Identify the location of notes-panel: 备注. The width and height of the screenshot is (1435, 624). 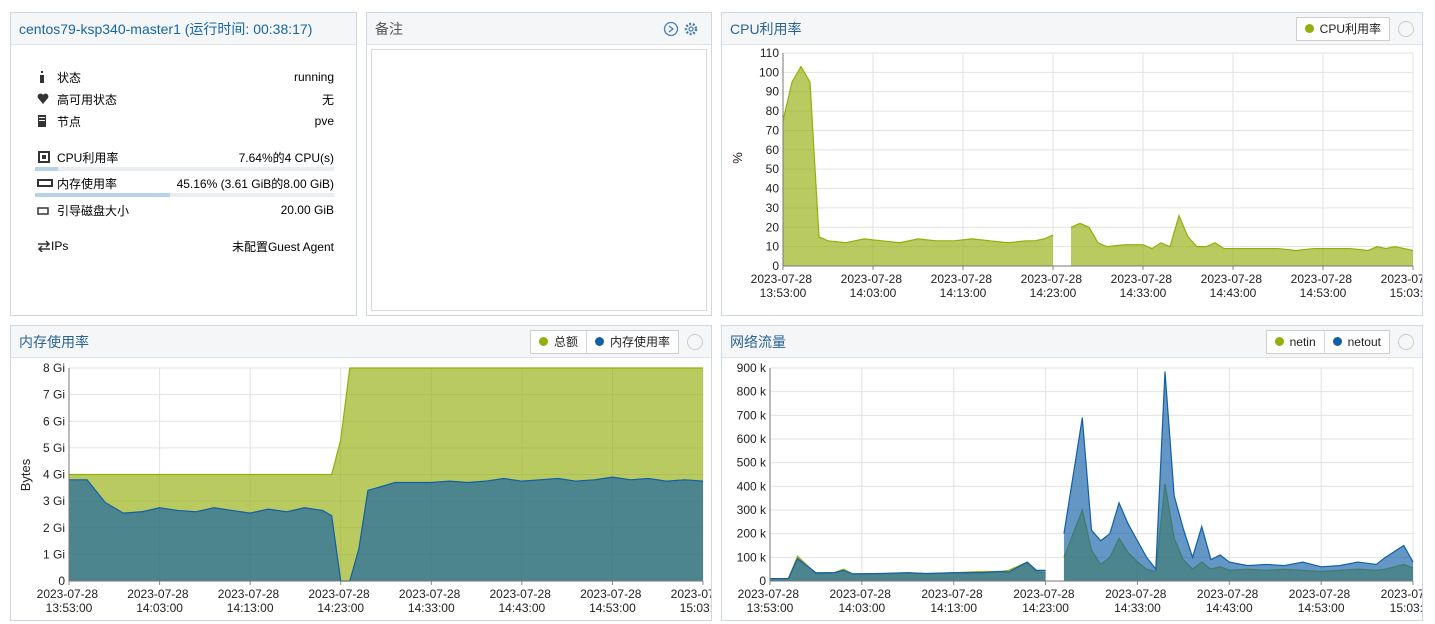
(539, 164).